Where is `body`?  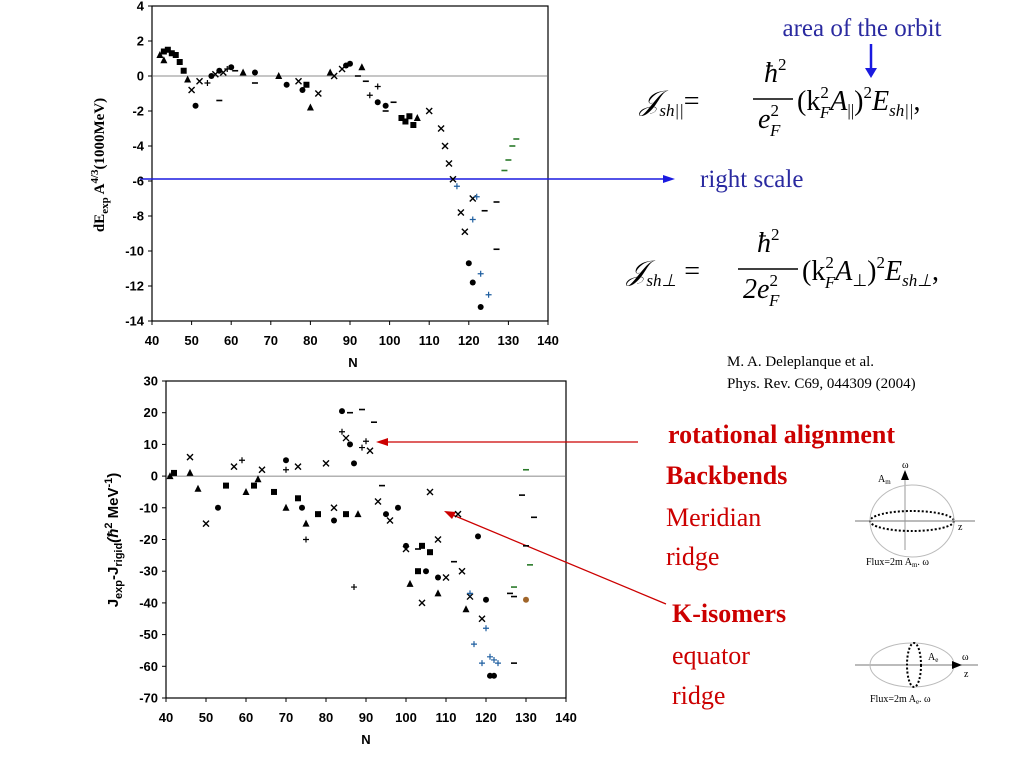 body is located at coordinates (912, 521).